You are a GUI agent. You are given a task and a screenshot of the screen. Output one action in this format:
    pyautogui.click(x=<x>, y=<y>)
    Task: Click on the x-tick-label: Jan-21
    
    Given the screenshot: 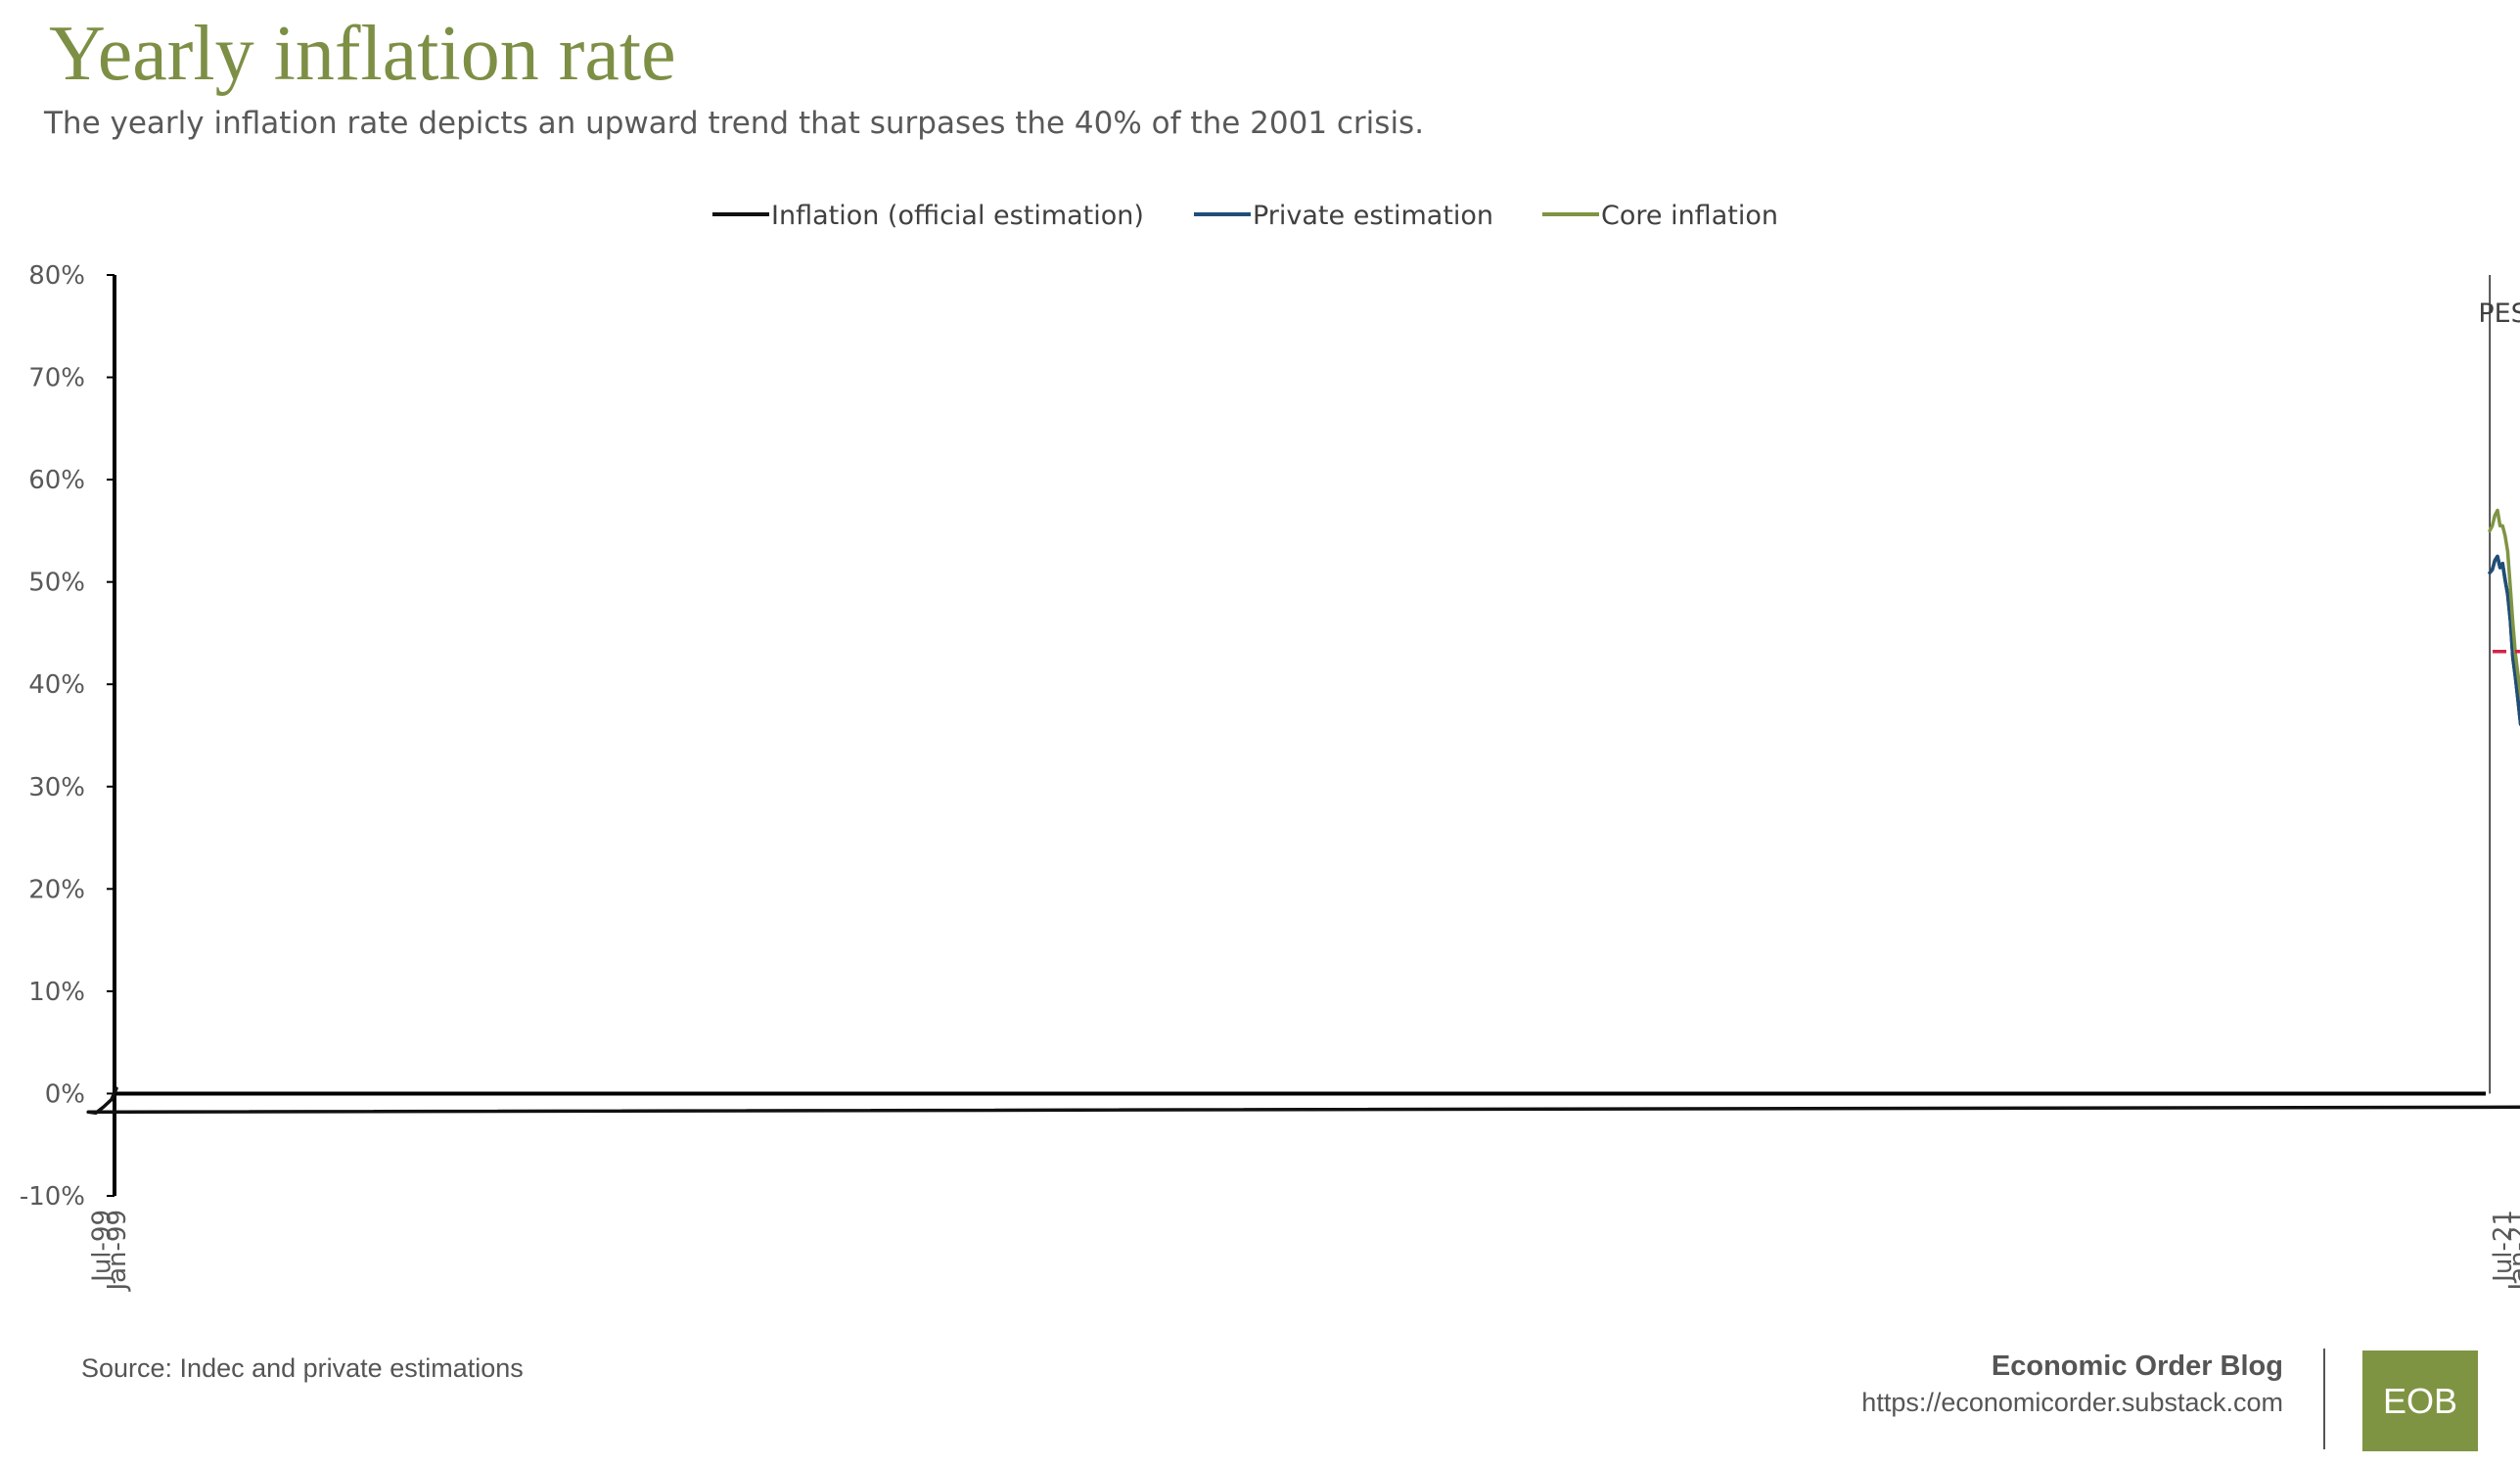 What is the action you would take?
    pyautogui.click(x=2512, y=1252)
    